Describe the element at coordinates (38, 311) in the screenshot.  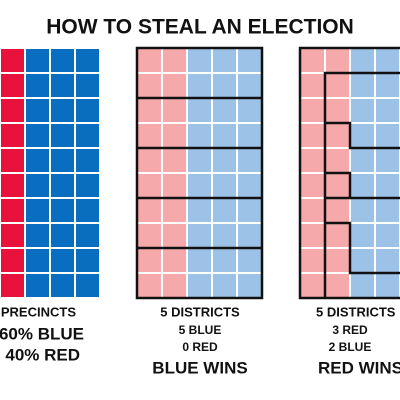
I see `label: 50 PRECINCTS` at that location.